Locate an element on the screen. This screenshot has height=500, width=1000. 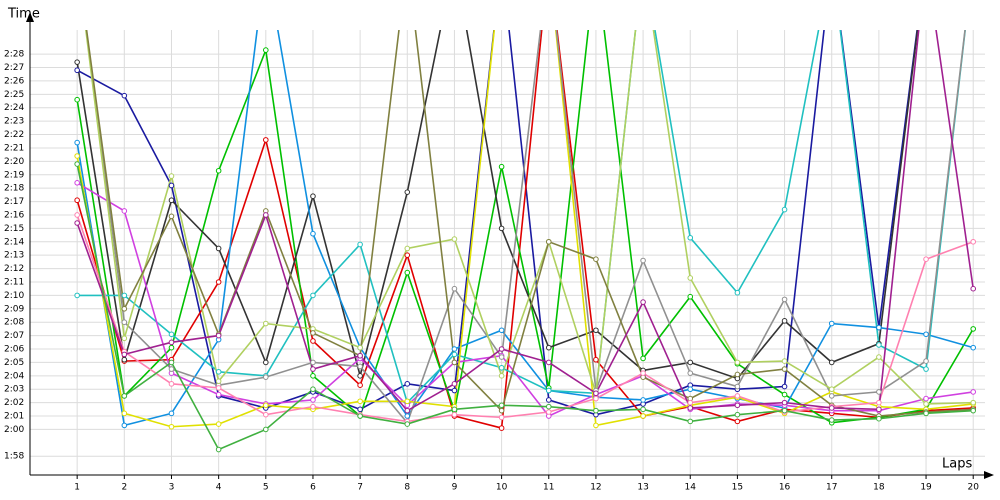
x-tick-label: 16 is located at coordinates (785, 488).